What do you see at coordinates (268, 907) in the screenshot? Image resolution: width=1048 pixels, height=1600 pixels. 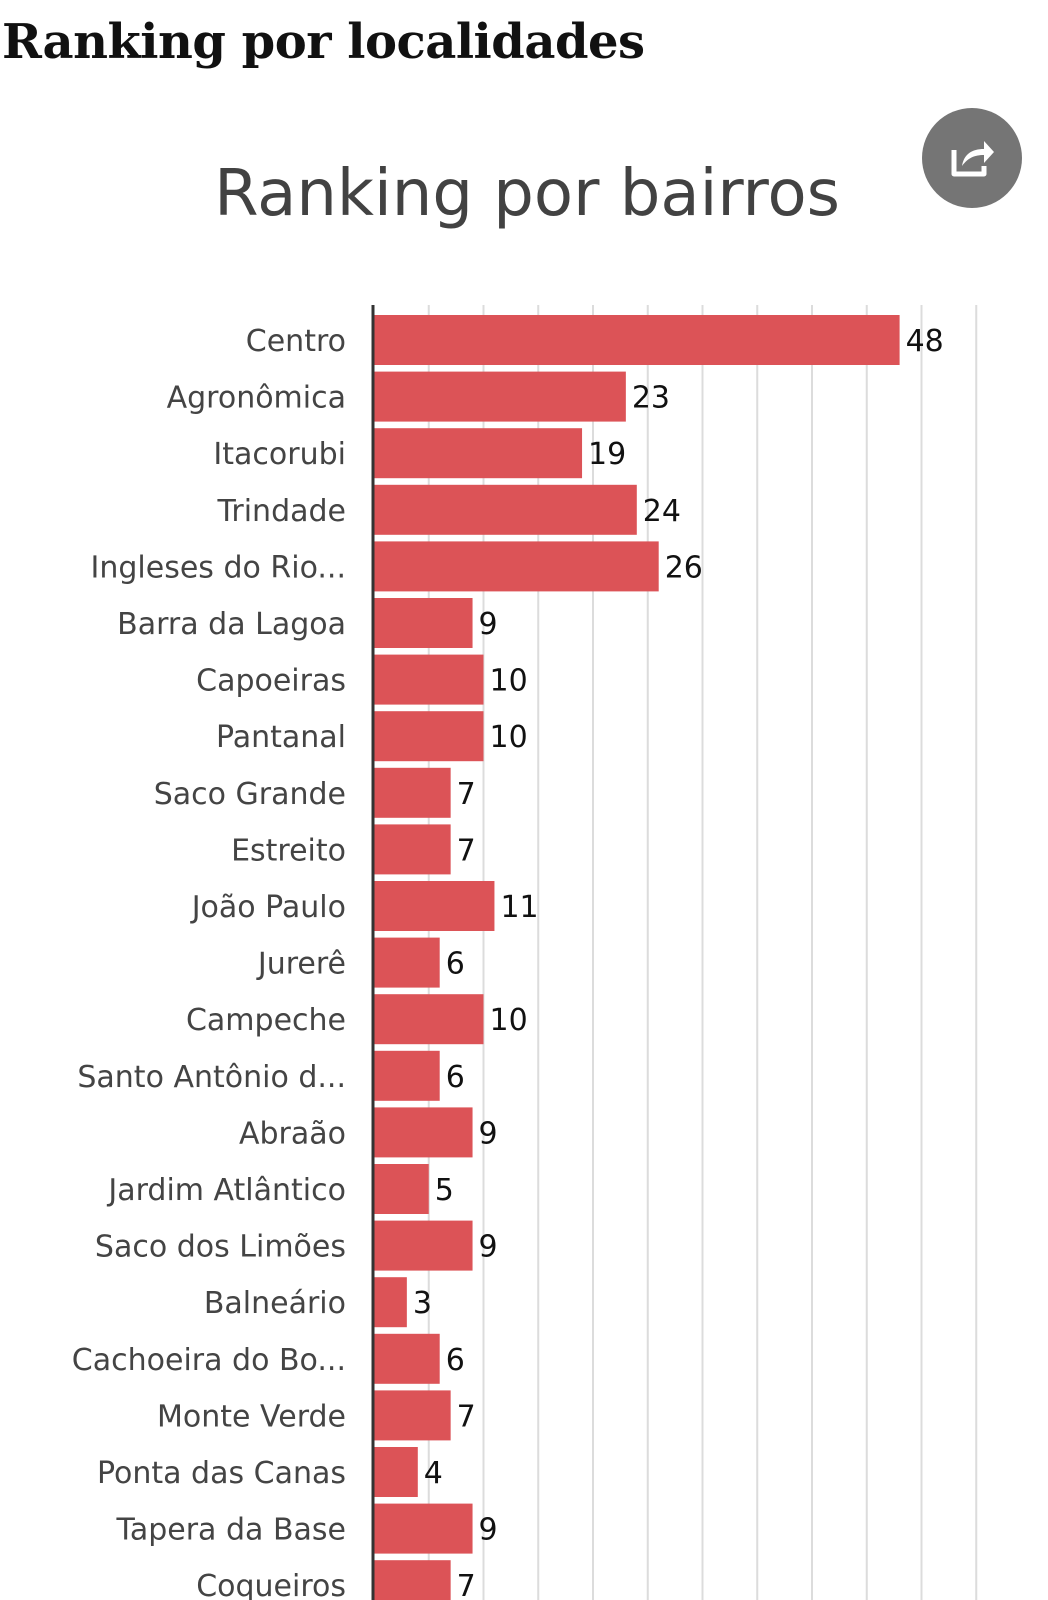 I see `category-label: João Paulo` at bounding box center [268, 907].